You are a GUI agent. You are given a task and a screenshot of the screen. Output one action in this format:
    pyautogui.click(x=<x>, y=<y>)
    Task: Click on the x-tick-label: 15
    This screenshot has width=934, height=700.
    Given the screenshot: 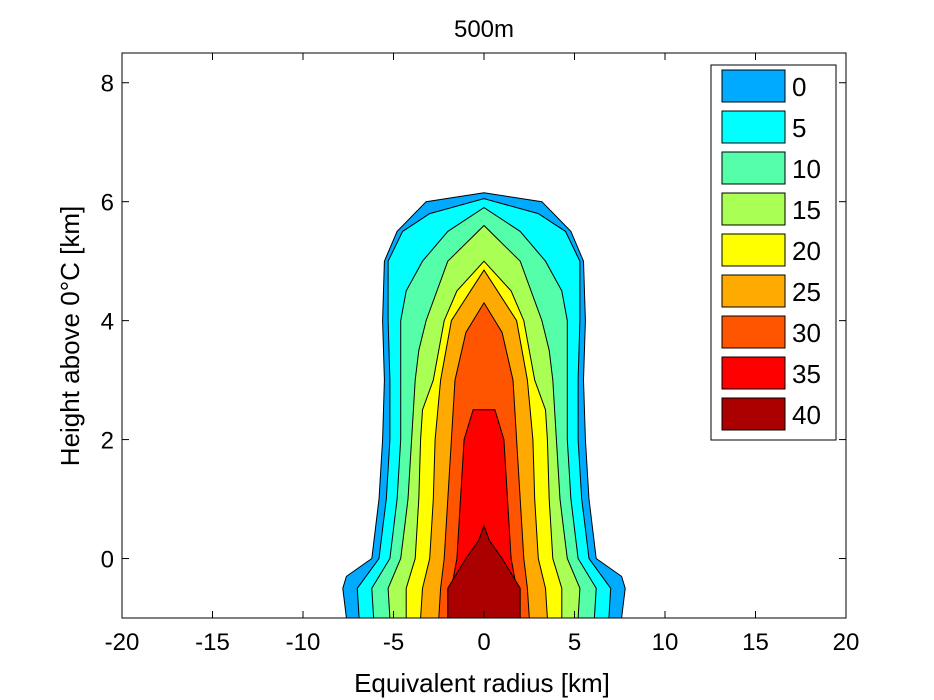 What is the action you would take?
    pyautogui.click(x=755, y=642)
    